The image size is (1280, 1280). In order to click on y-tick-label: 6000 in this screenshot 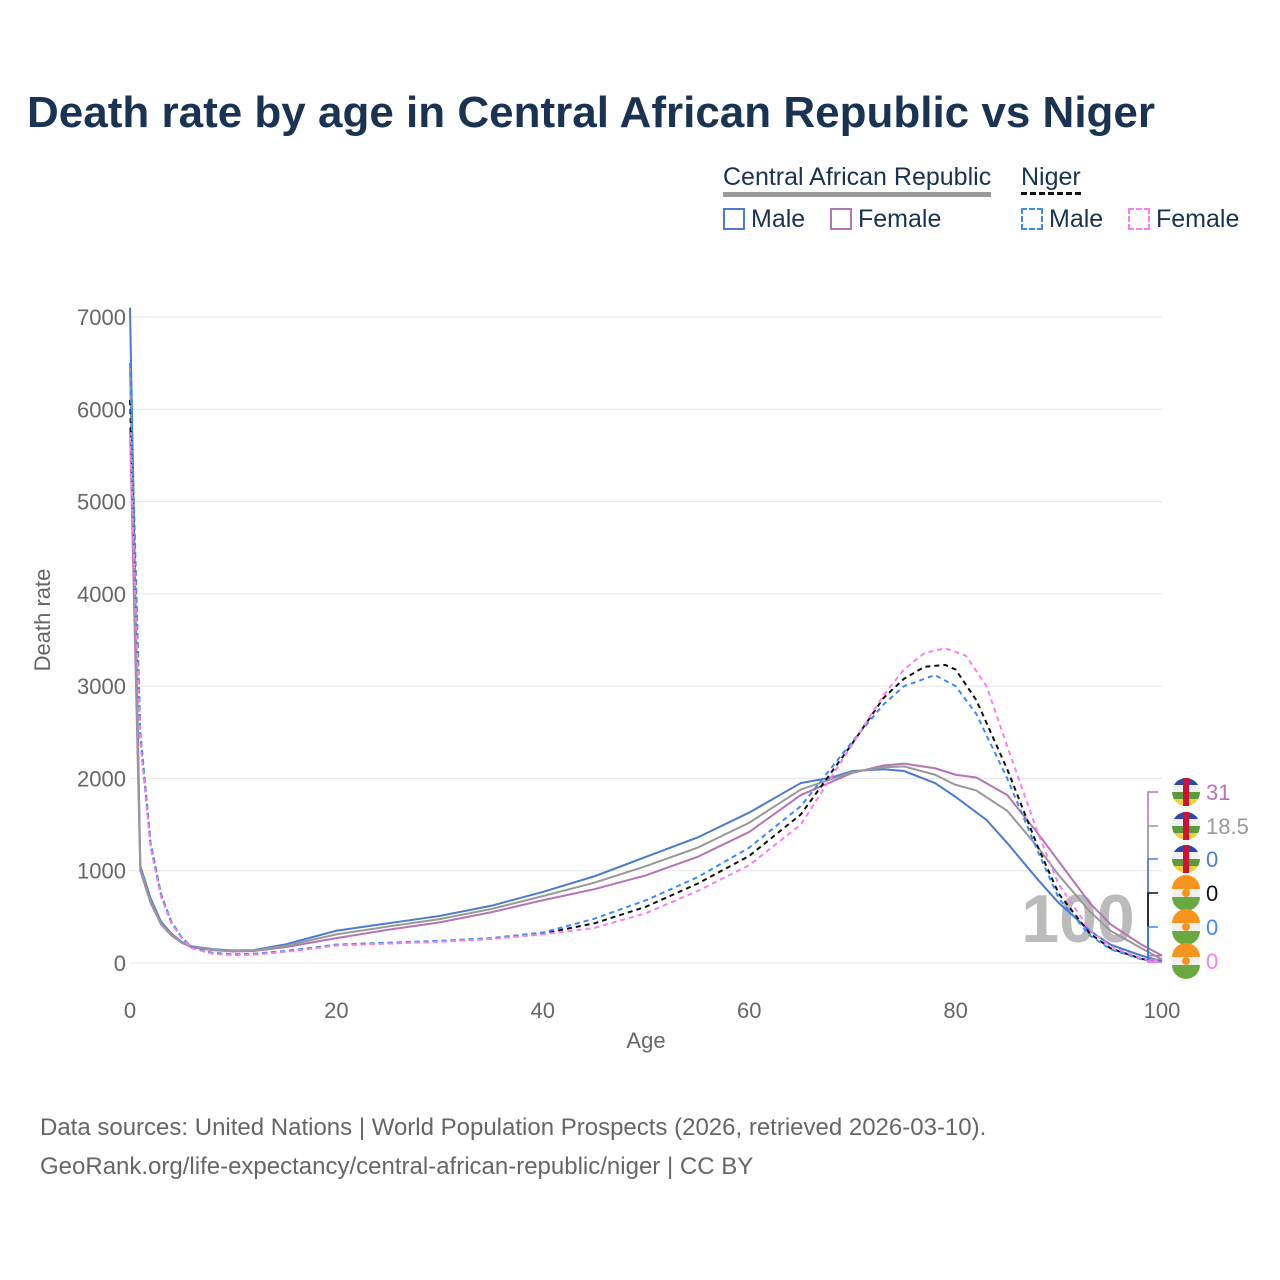, I will do `click(101, 409)`.